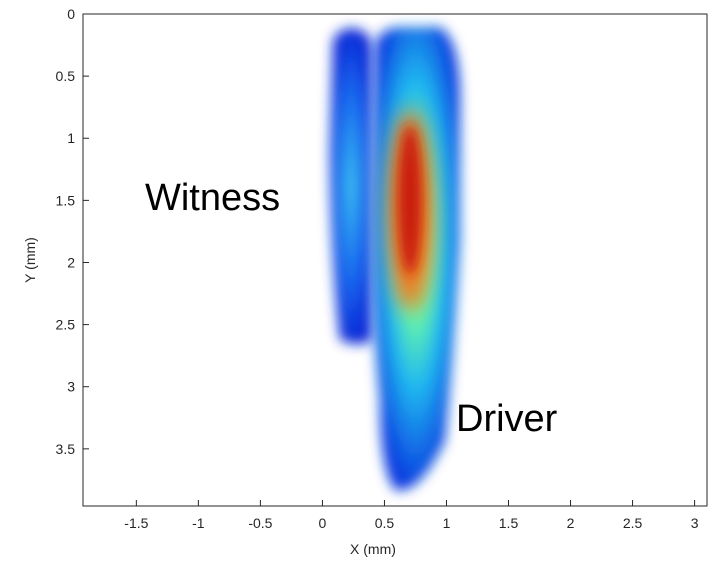  Describe the element at coordinates (323, 523) in the screenshot. I see `x-tick-label: 0` at that location.